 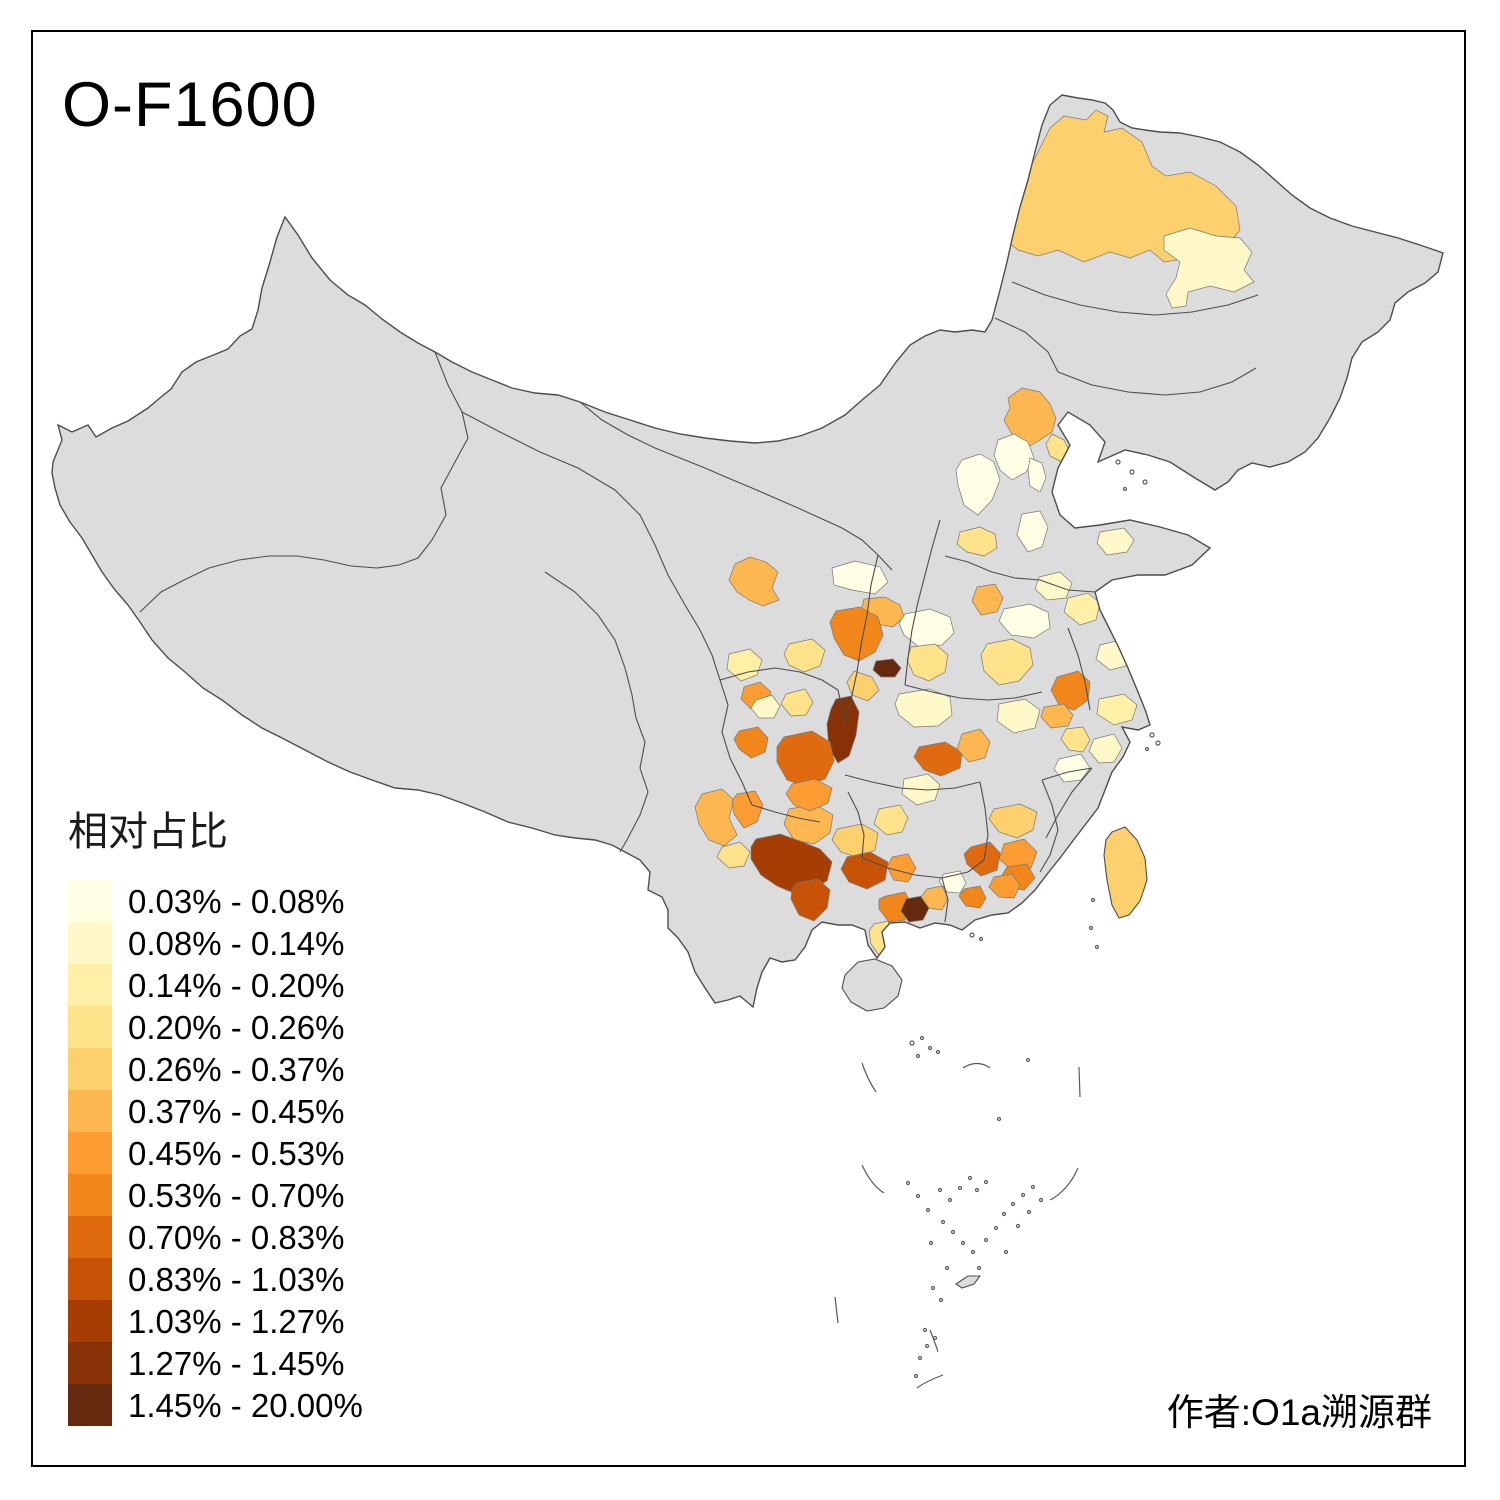 What do you see at coordinates (997, 924) in the screenshot?
I see `south-china-sea-marks` at bounding box center [997, 924].